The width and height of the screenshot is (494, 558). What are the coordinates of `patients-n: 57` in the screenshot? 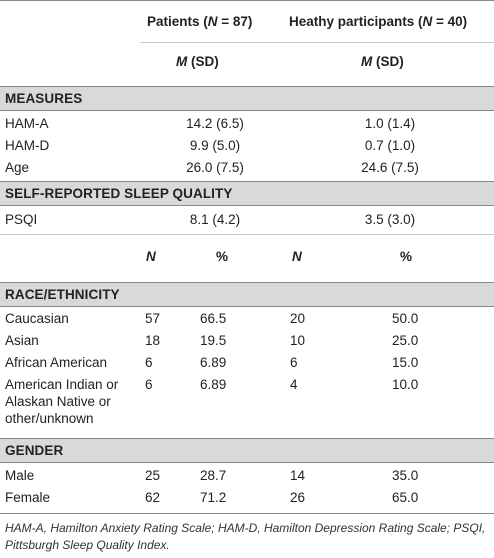 It's located at (153, 318).